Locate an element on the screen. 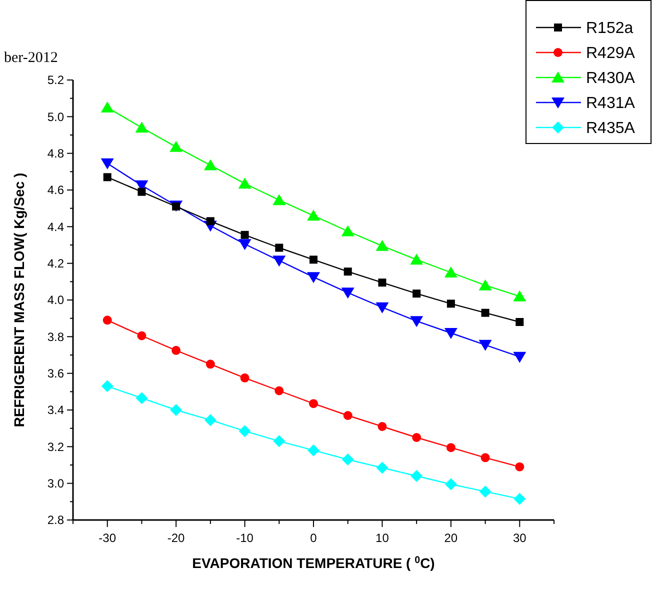  y-tick-label: 4.8 is located at coordinates (55, 153).